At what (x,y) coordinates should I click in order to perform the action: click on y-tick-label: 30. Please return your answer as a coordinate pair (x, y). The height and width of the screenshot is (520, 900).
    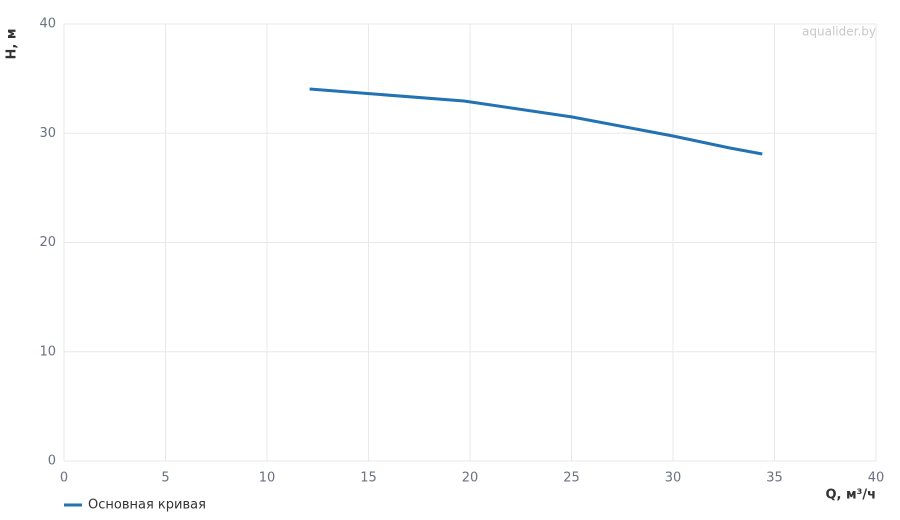
    Looking at the image, I should click on (47, 133).